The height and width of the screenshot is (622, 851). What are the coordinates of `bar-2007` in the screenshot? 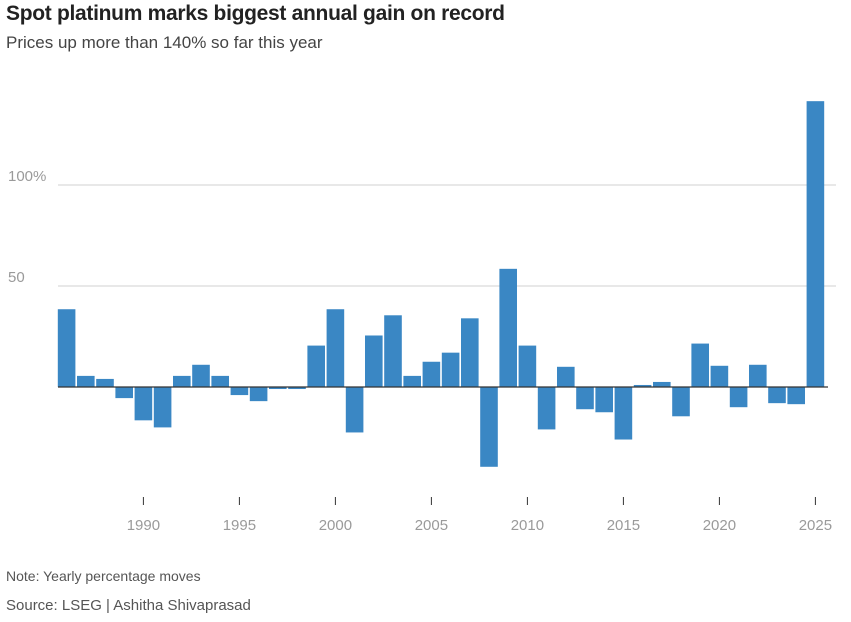 It's located at (470, 352).